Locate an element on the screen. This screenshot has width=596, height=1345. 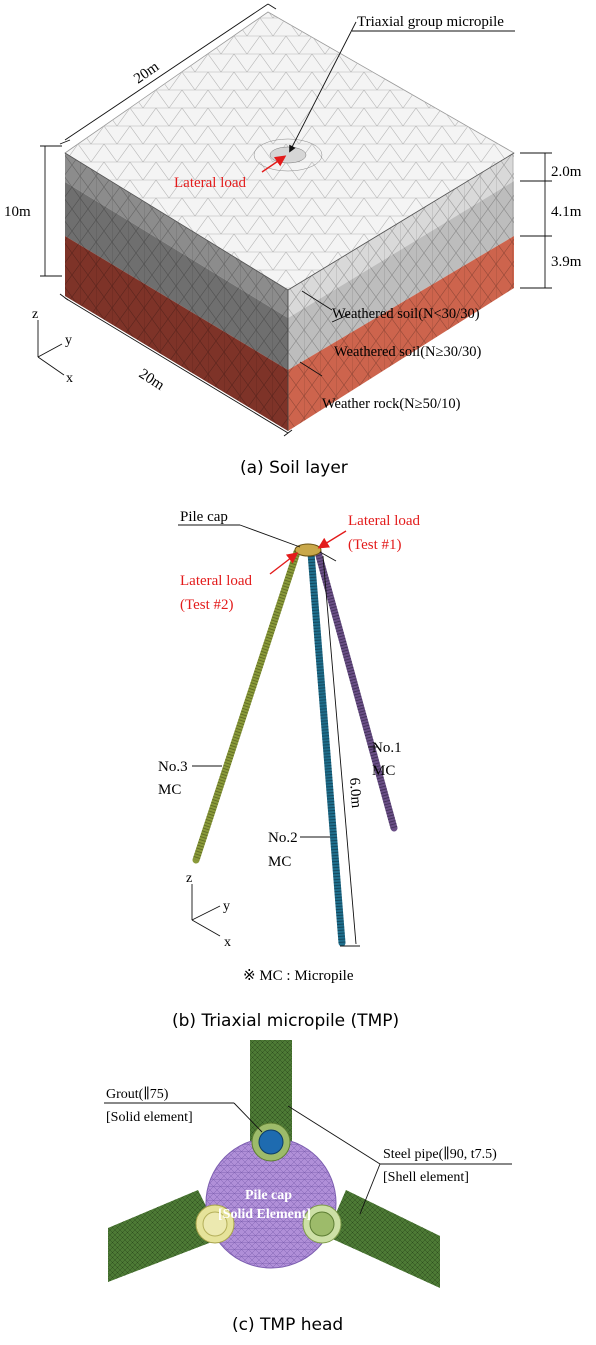
thickness-label-1: 2.0m is located at coordinates (566, 172).